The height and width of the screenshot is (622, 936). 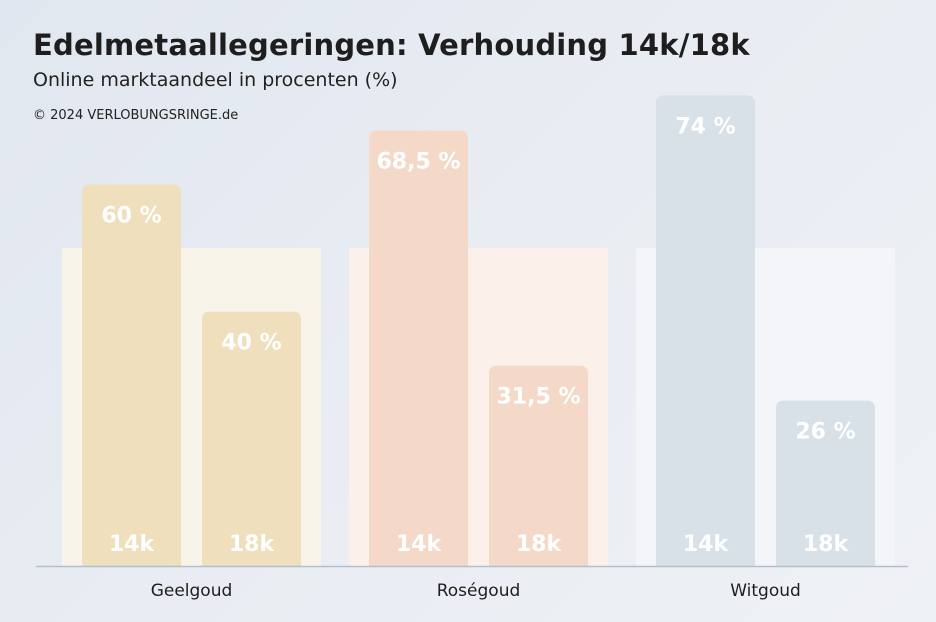 I want to click on category-label: Witgoud, so click(x=765, y=591).